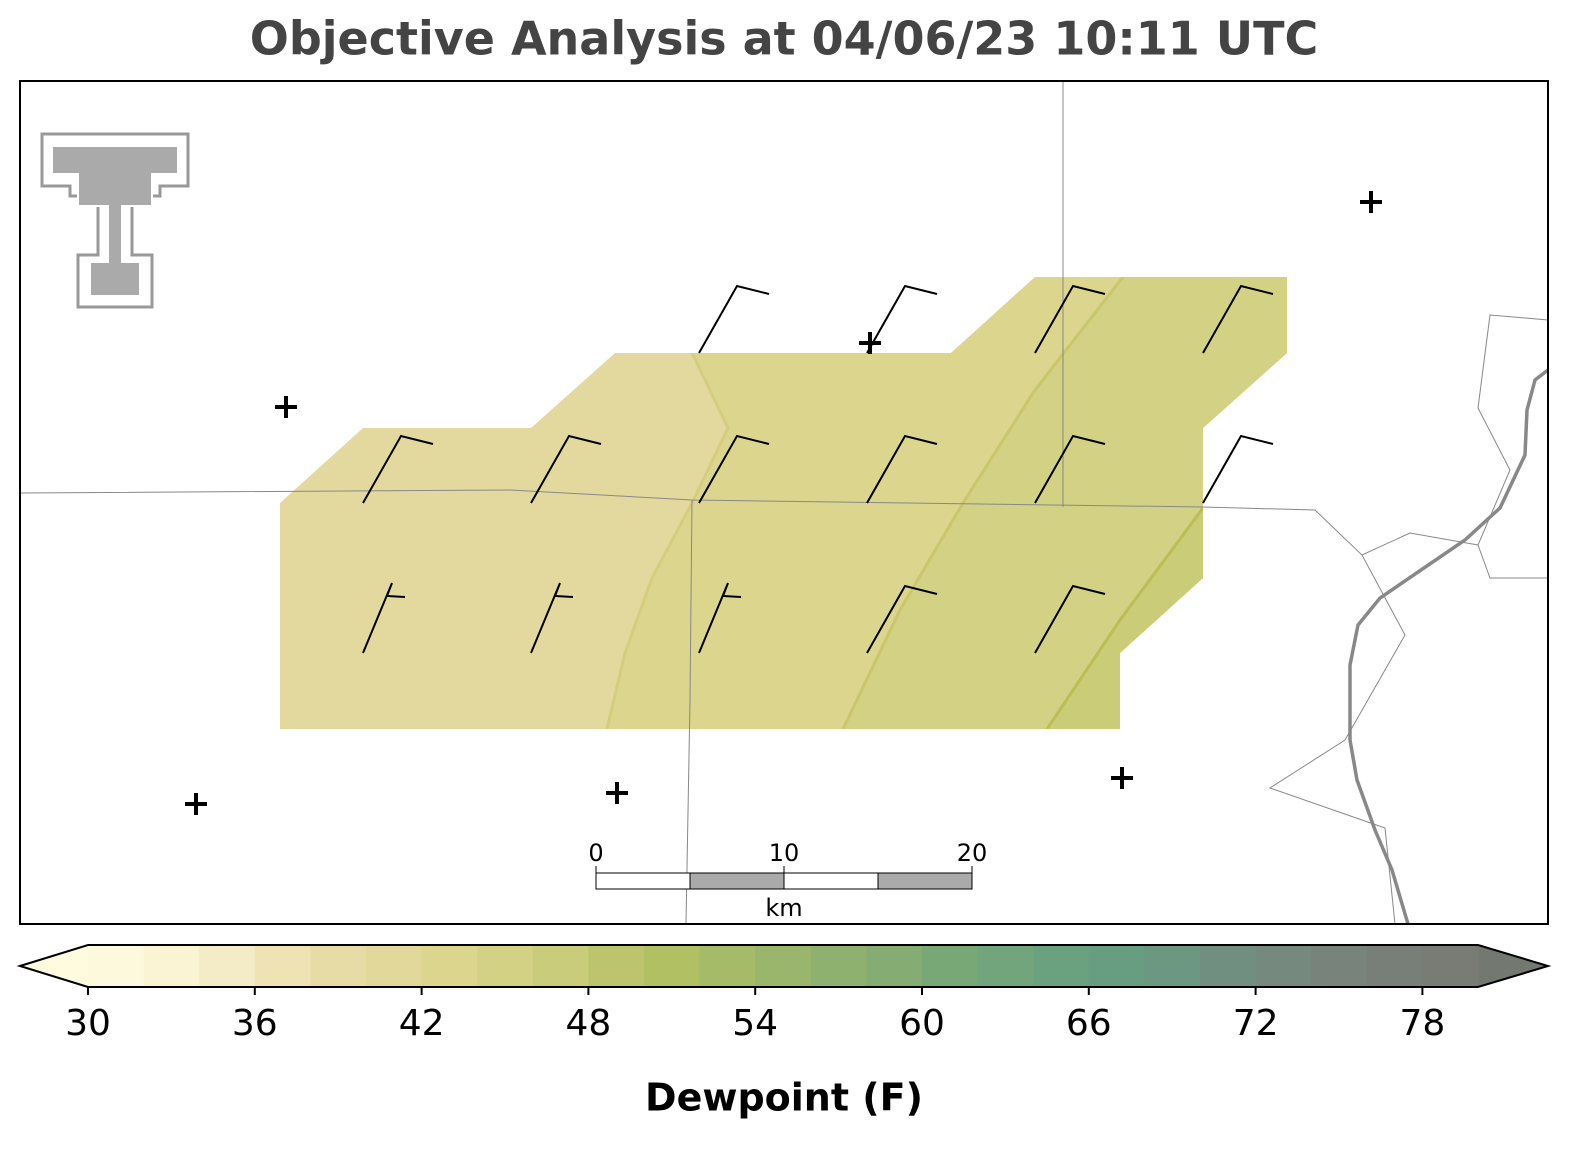 The height and width of the screenshot is (1161, 1590). I want to click on logo, so click(115, 220).